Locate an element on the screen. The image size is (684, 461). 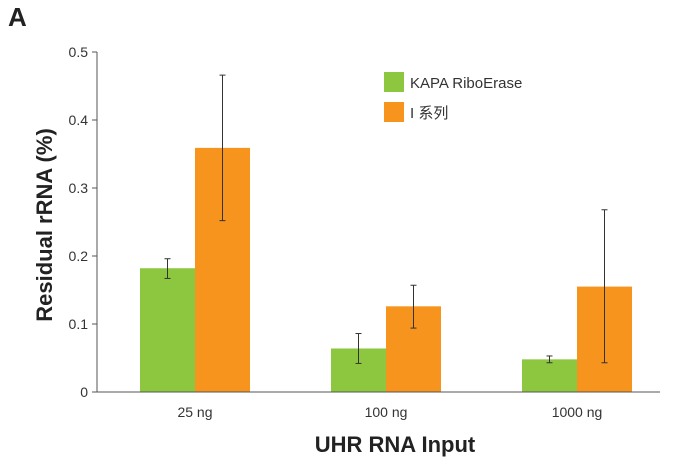
y-tick-label: 0.1 is located at coordinates (79, 324).